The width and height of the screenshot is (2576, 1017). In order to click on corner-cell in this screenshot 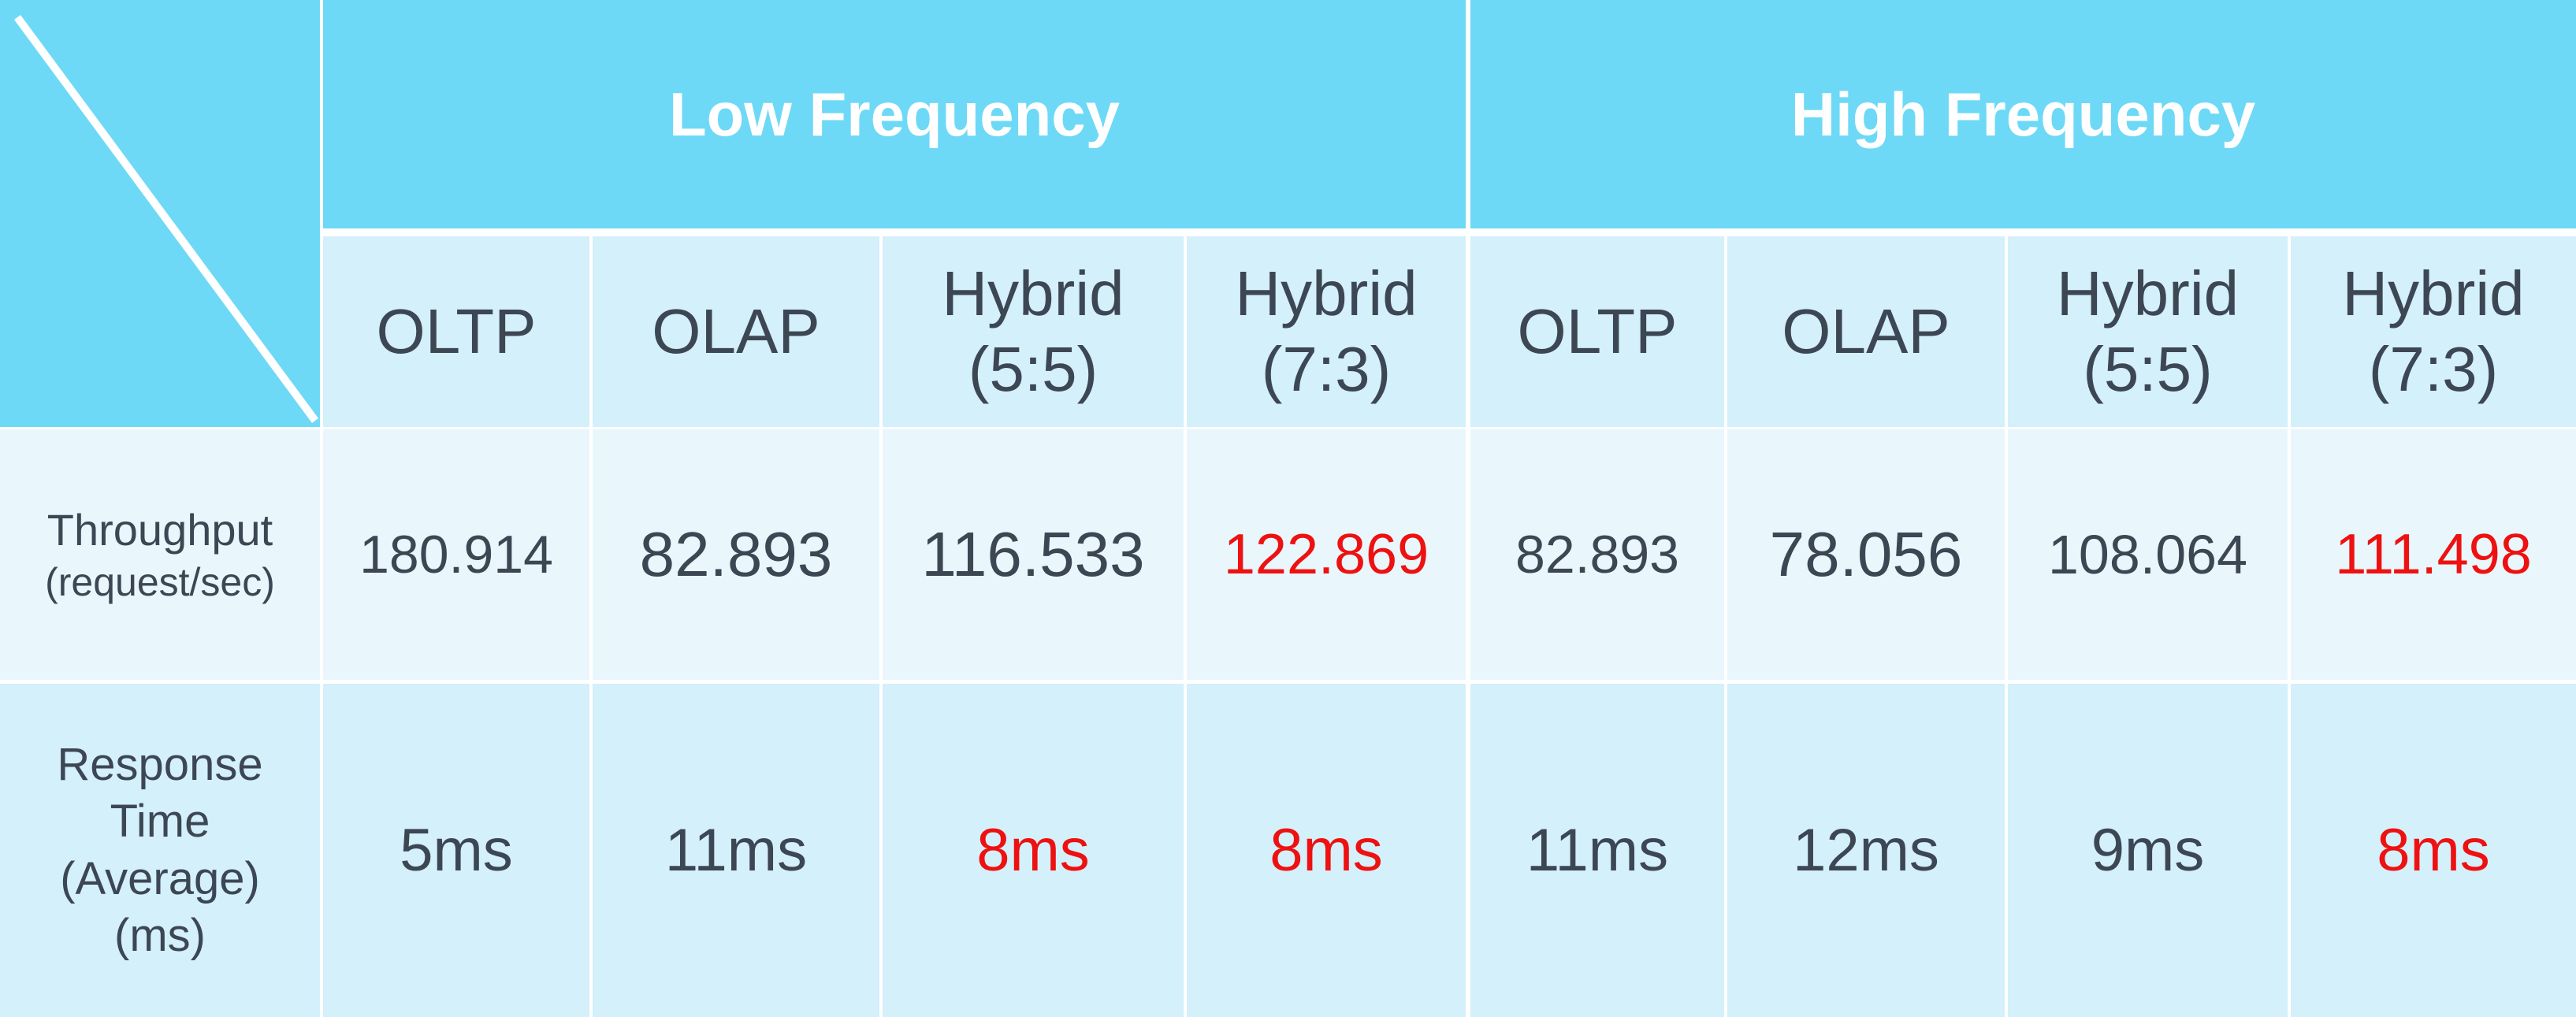, I will do `click(160, 214)`.